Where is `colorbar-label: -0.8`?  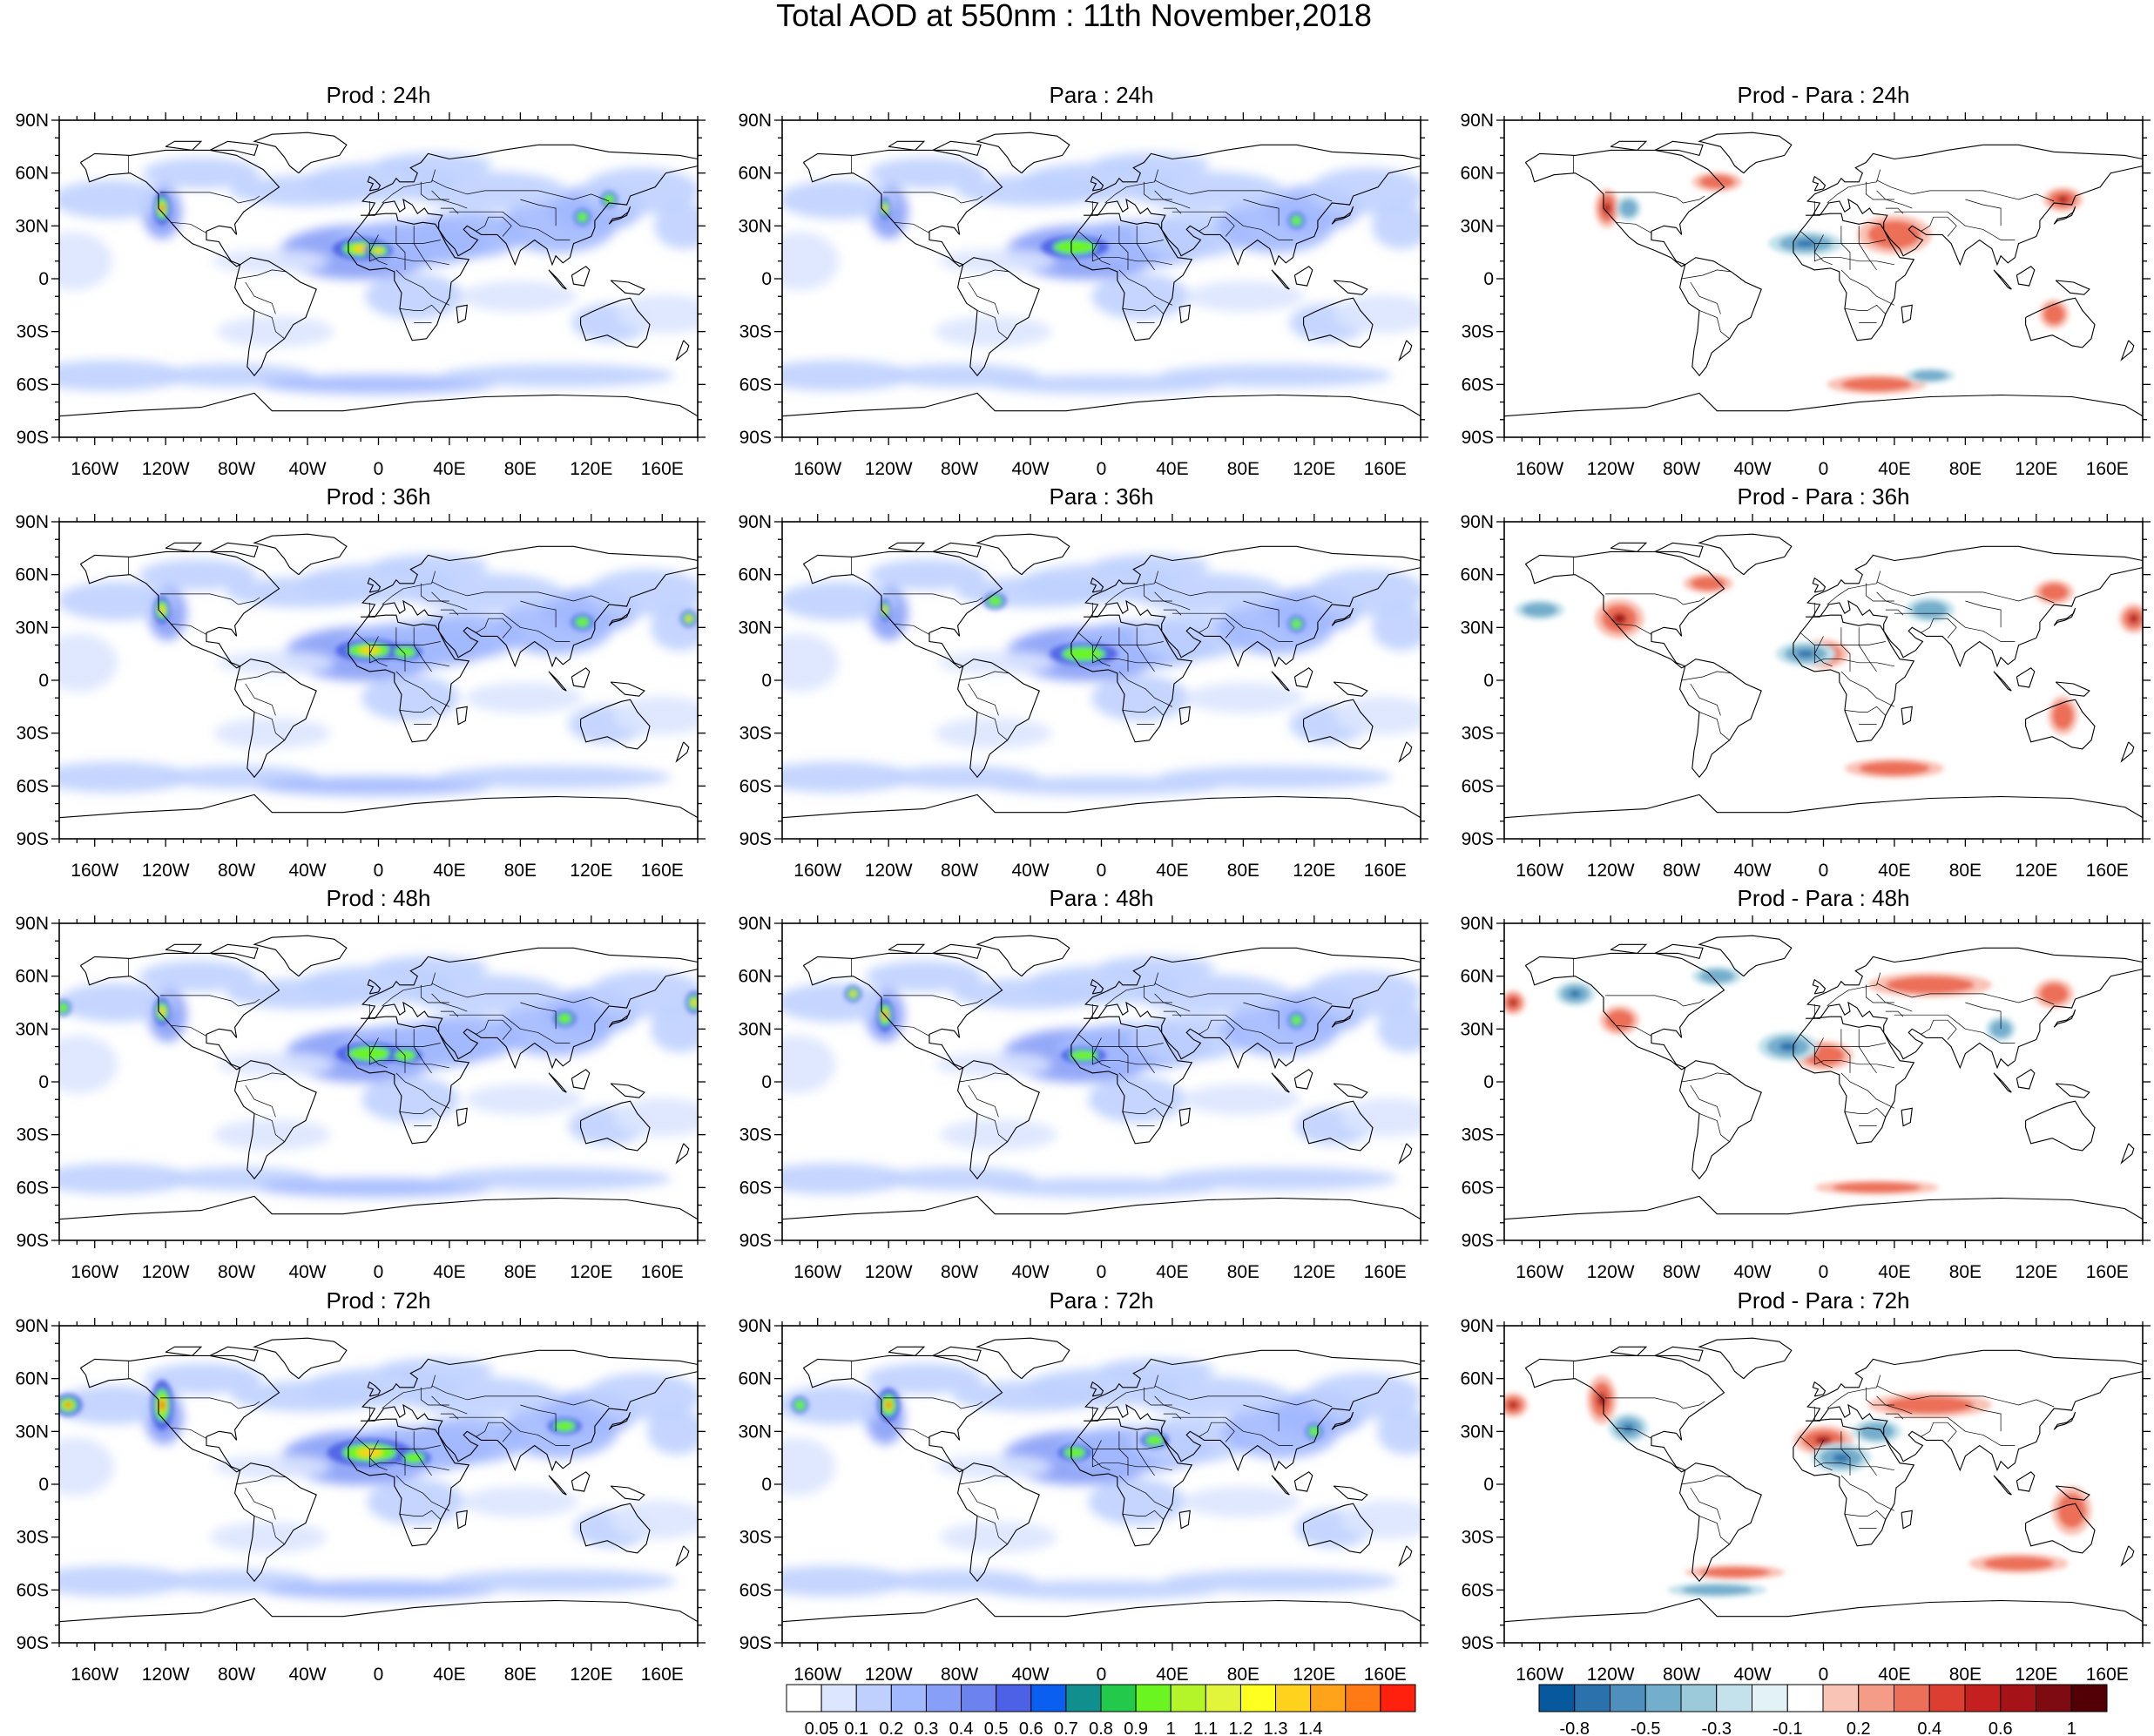
colorbar-label: -0.8 is located at coordinates (1575, 1727).